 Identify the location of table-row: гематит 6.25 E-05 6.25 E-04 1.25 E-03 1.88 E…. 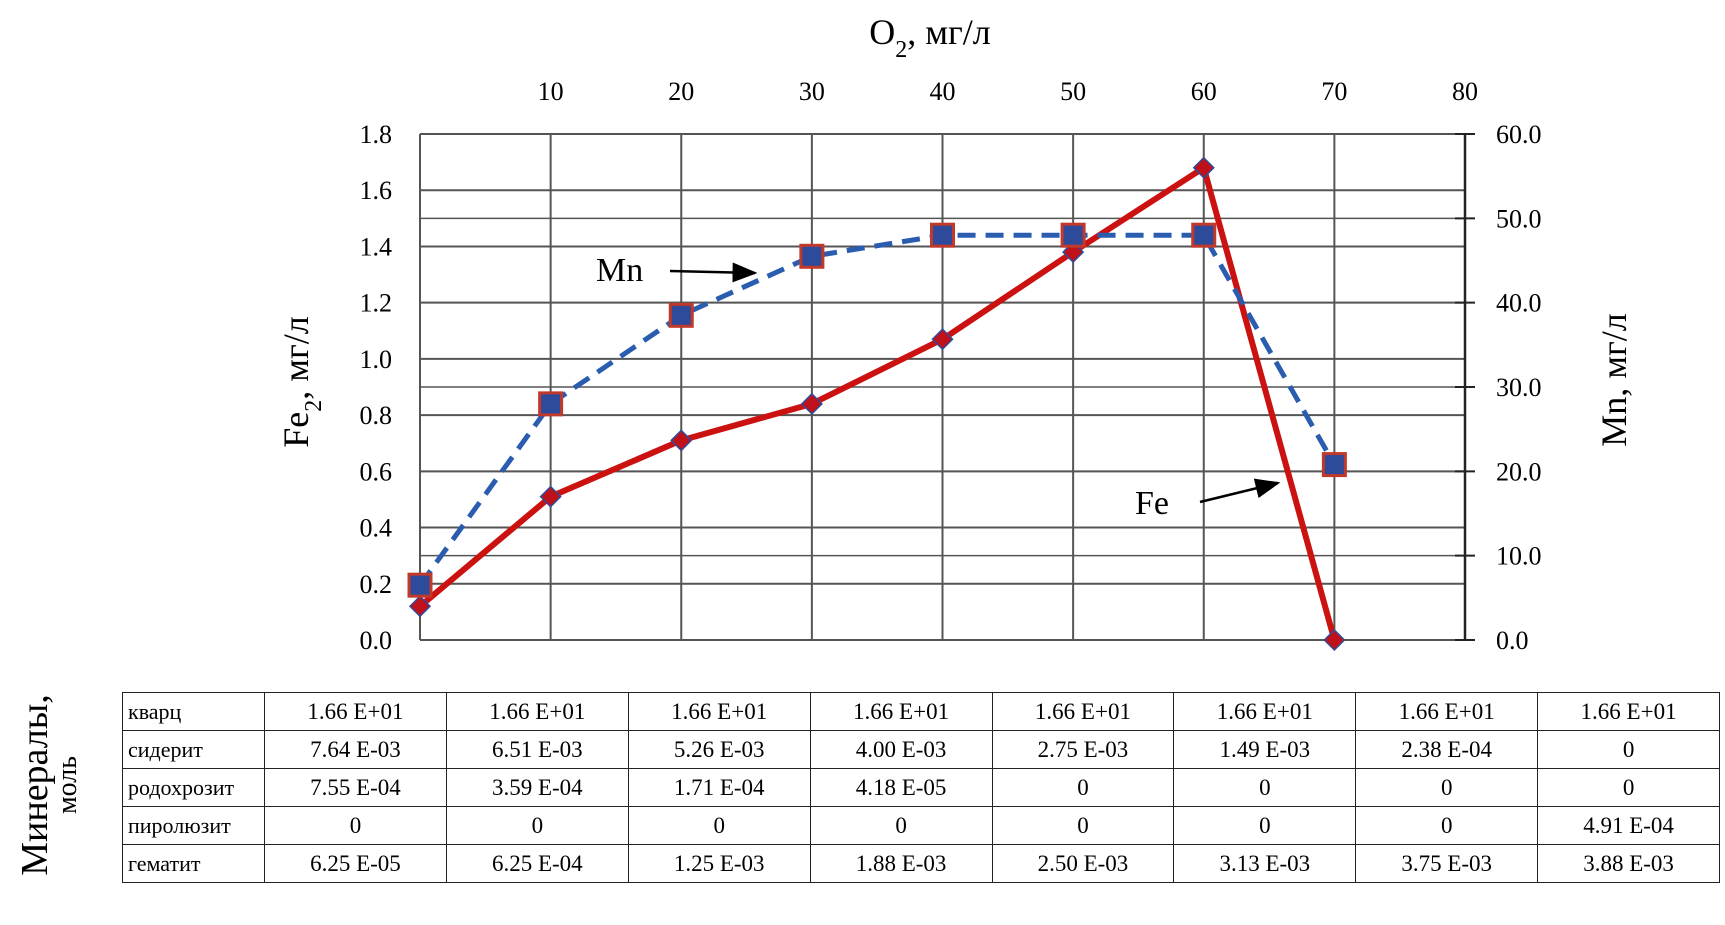
(921, 863).